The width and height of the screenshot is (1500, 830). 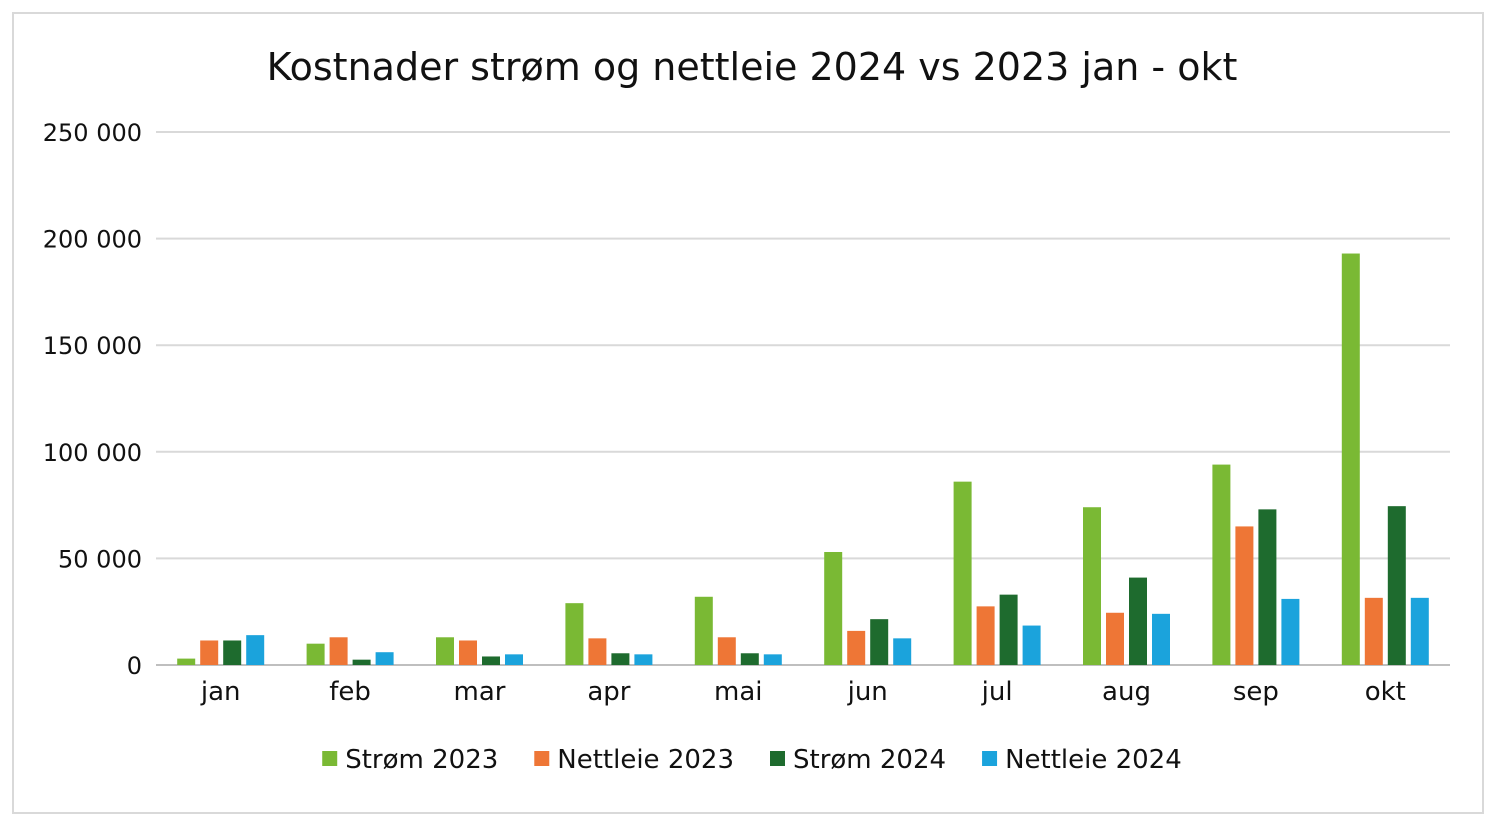 I want to click on legend-swatch-strøm-2023, so click(x=330, y=758).